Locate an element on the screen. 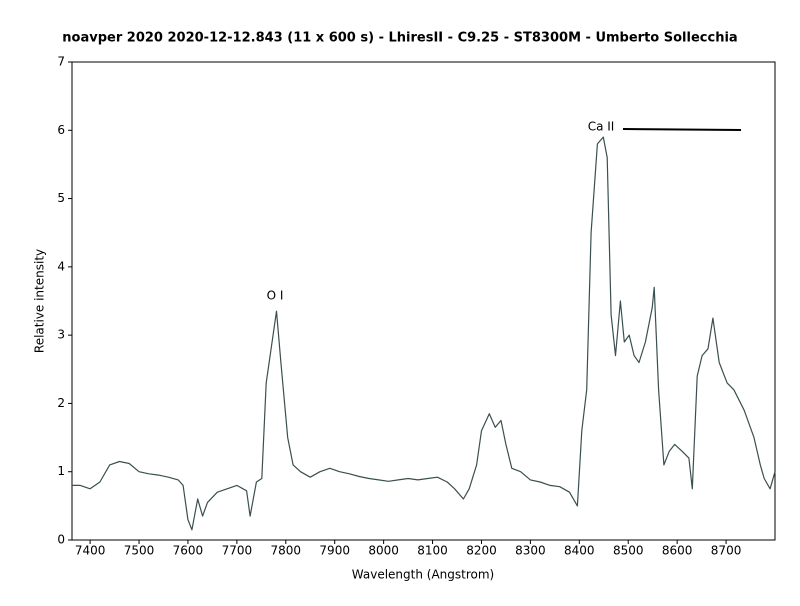  annotation: O I is located at coordinates (275, 296).